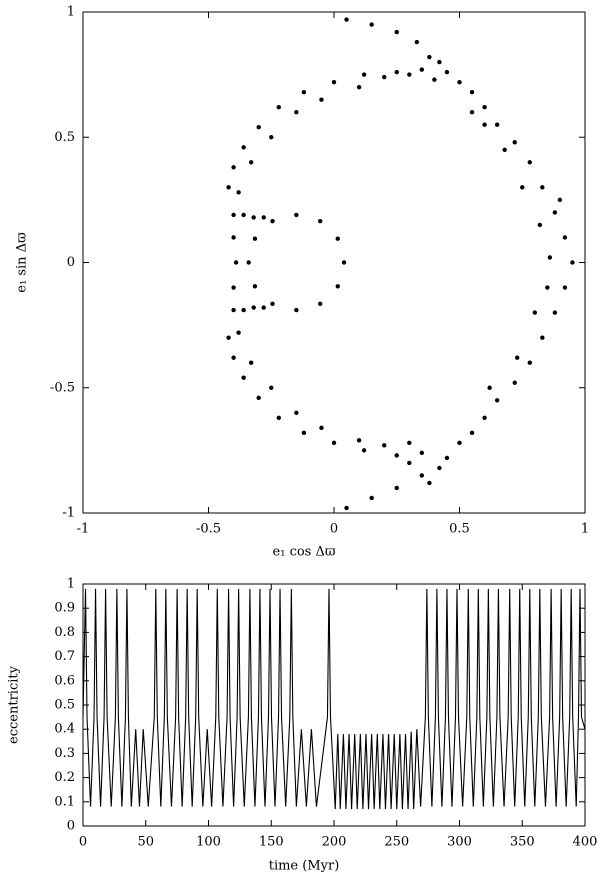 Image resolution: width=600 pixels, height=883 pixels. I want to click on x-tick-label: 0.5, so click(459, 529).